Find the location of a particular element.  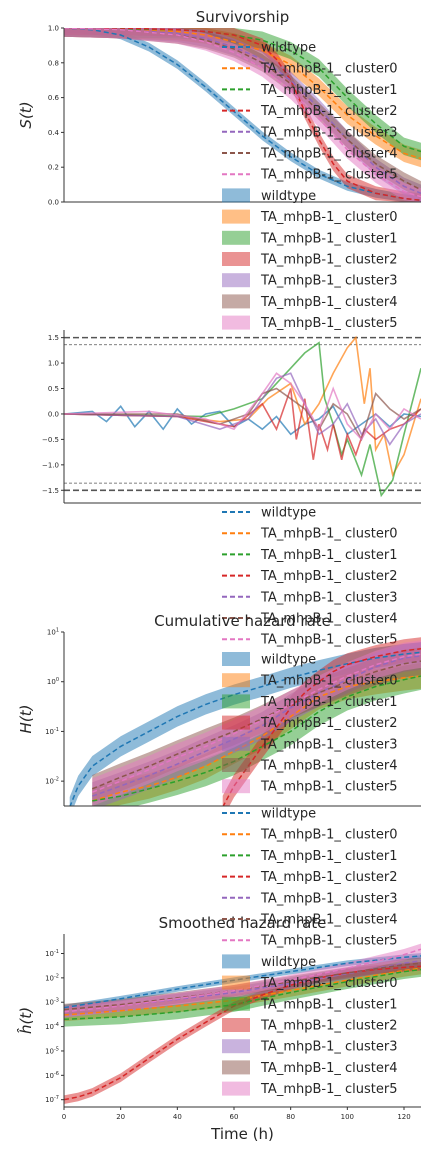

x-tick-label: 40 is located at coordinates (177, 1117).